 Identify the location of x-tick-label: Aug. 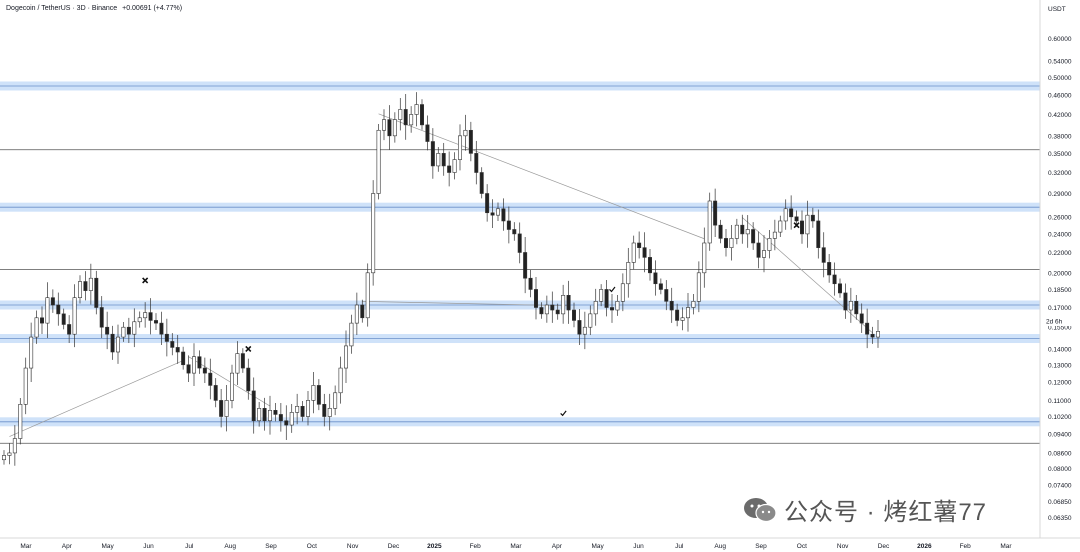
(230, 546).